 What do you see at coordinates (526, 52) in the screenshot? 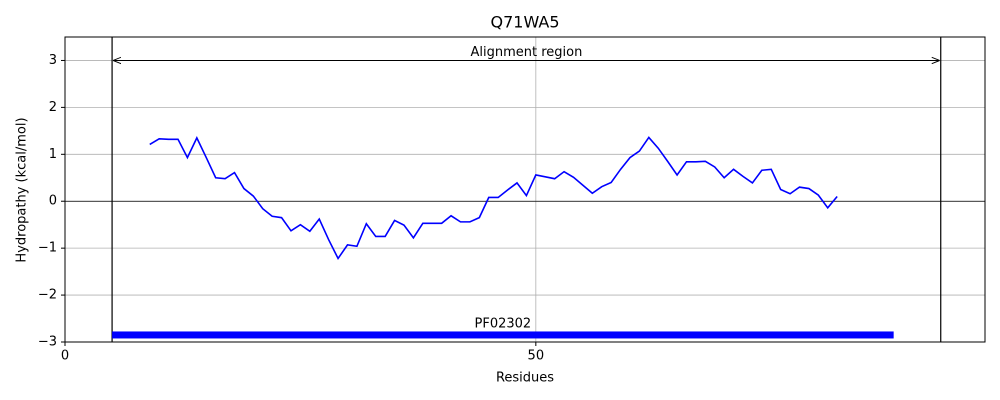
I see `alignment-label: Alignment region` at bounding box center [526, 52].